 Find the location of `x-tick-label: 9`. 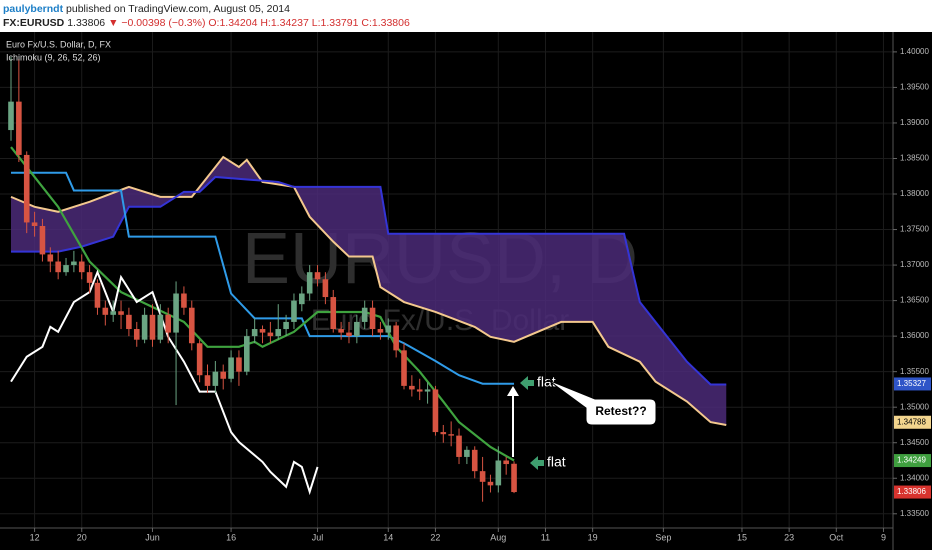

x-tick-label: 9 is located at coordinates (883, 537).